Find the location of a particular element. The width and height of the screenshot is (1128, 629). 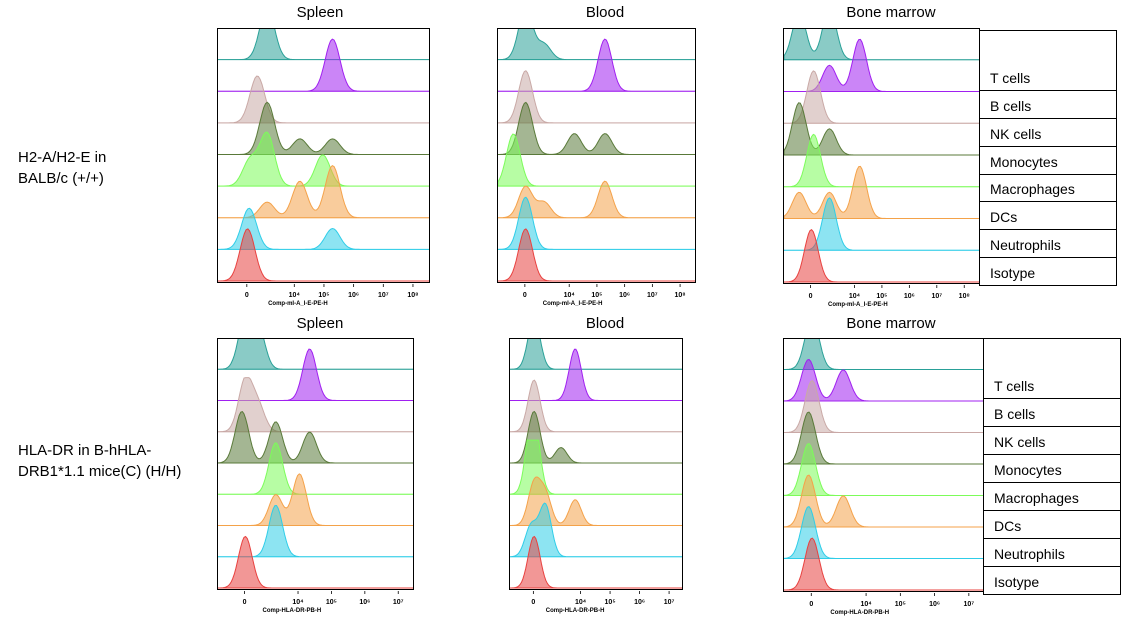

histogram-panel-blood-mouse is located at coordinates (596, 155).